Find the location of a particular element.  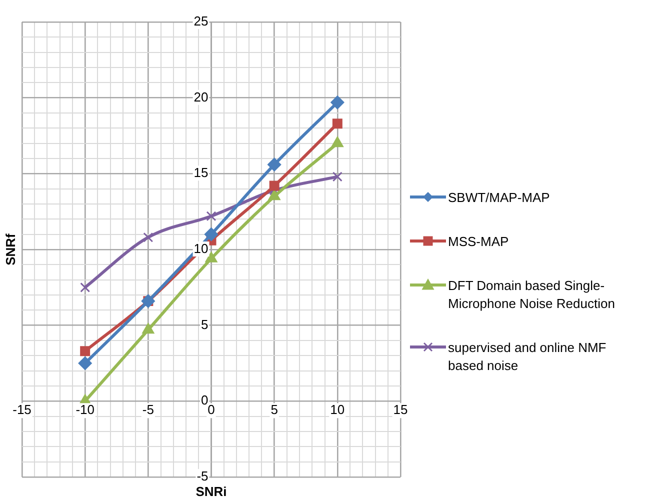

y-tick-label: 0 is located at coordinates (204, 400).